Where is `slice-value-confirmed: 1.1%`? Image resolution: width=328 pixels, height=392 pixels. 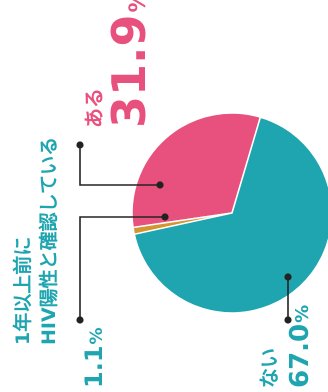 slice-value-confirmed: 1.1% is located at coordinates (94, 357).